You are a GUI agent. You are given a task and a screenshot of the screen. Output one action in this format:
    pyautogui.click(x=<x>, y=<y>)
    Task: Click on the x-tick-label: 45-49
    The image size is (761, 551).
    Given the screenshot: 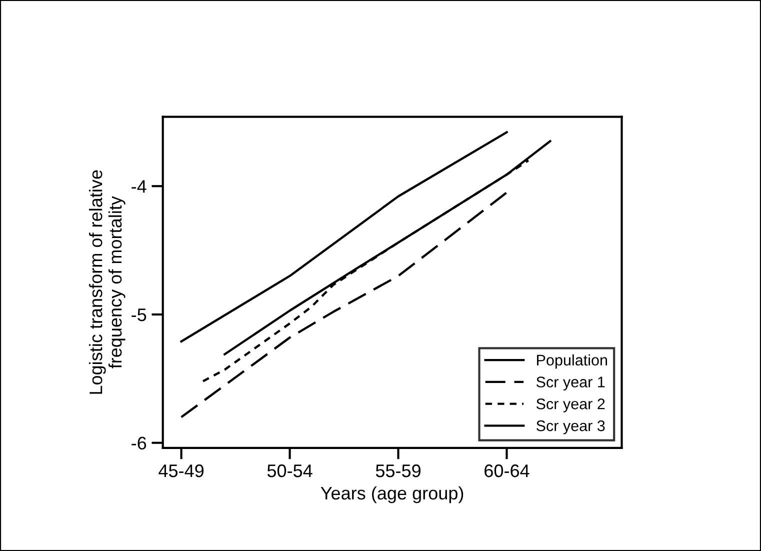 What is the action you would take?
    pyautogui.click(x=181, y=471)
    